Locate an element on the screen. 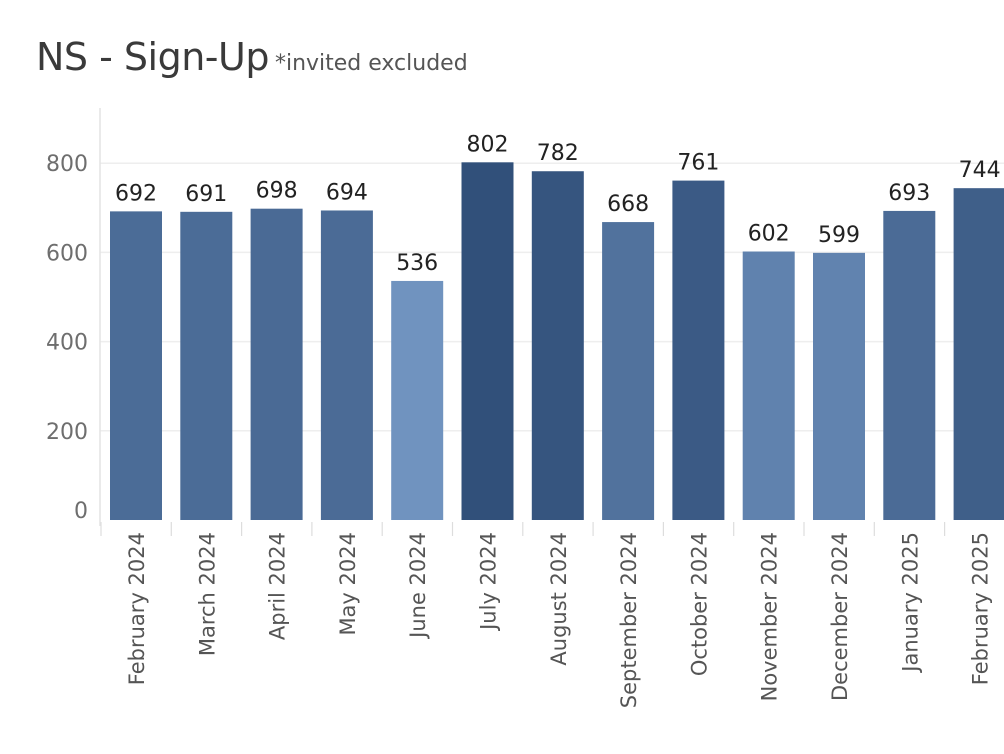 Image resolution: width=1004 pixels, height=754 pixels. x-category-label: April 2024 is located at coordinates (278, 586).